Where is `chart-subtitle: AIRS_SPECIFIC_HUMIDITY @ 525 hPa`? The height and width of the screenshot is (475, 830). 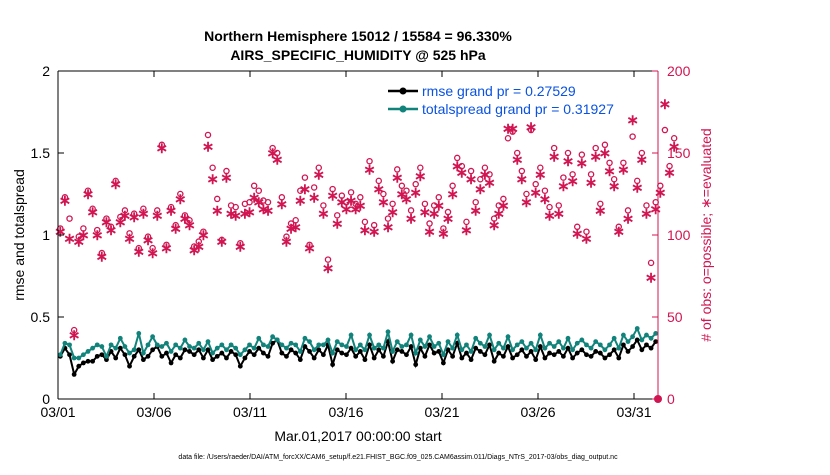
chart-subtitle: AIRS_SPECIFIC_HUMIDITY @ 525 hPa is located at coordinates (358, 55).